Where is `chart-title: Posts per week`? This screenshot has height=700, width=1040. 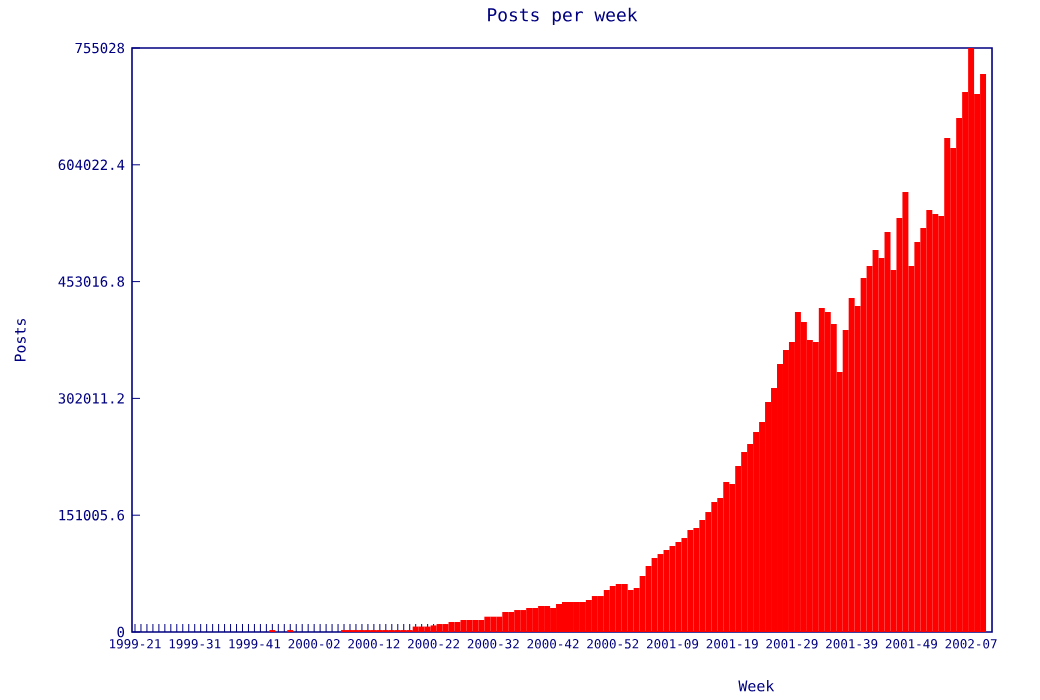 chart-title: Posts per week is located at coordinates (563, 16).